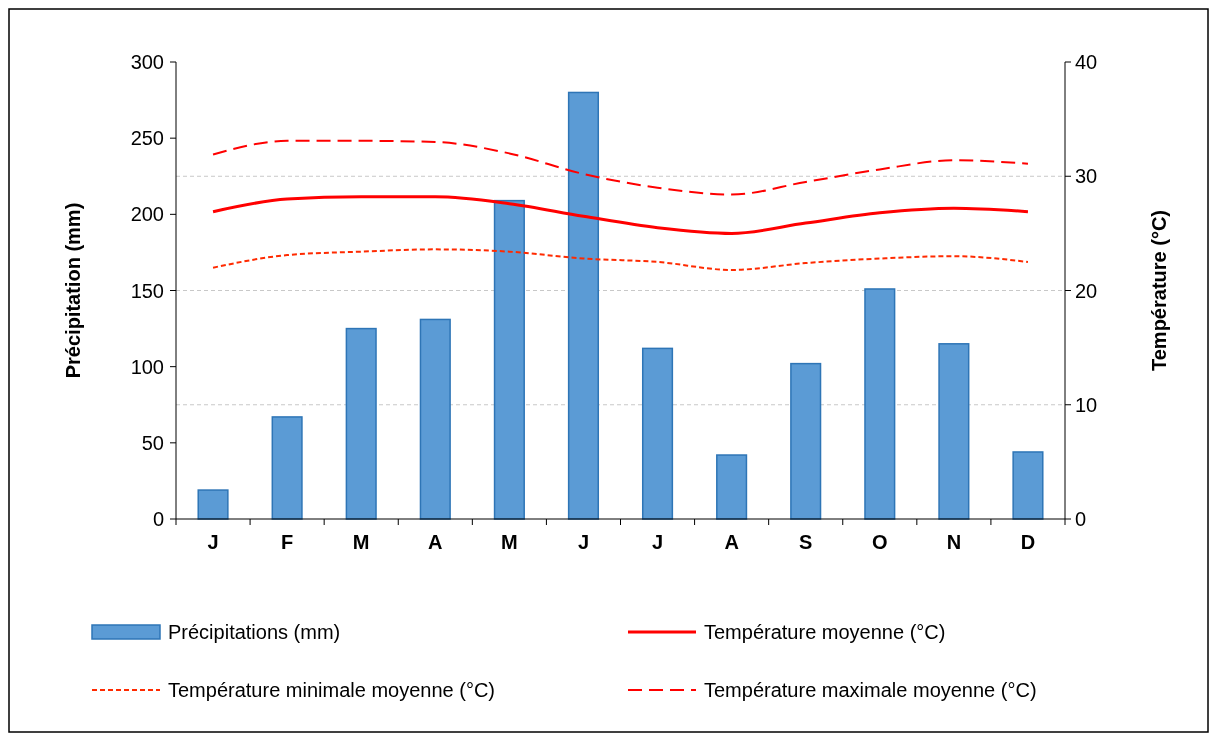 The width and height of the screenshot is (1209, 733). What do you see at coordinates (254, 632) in the screenshot?
I see `legend-label: Précipitations (mm)` at bounding box center [254, 632].